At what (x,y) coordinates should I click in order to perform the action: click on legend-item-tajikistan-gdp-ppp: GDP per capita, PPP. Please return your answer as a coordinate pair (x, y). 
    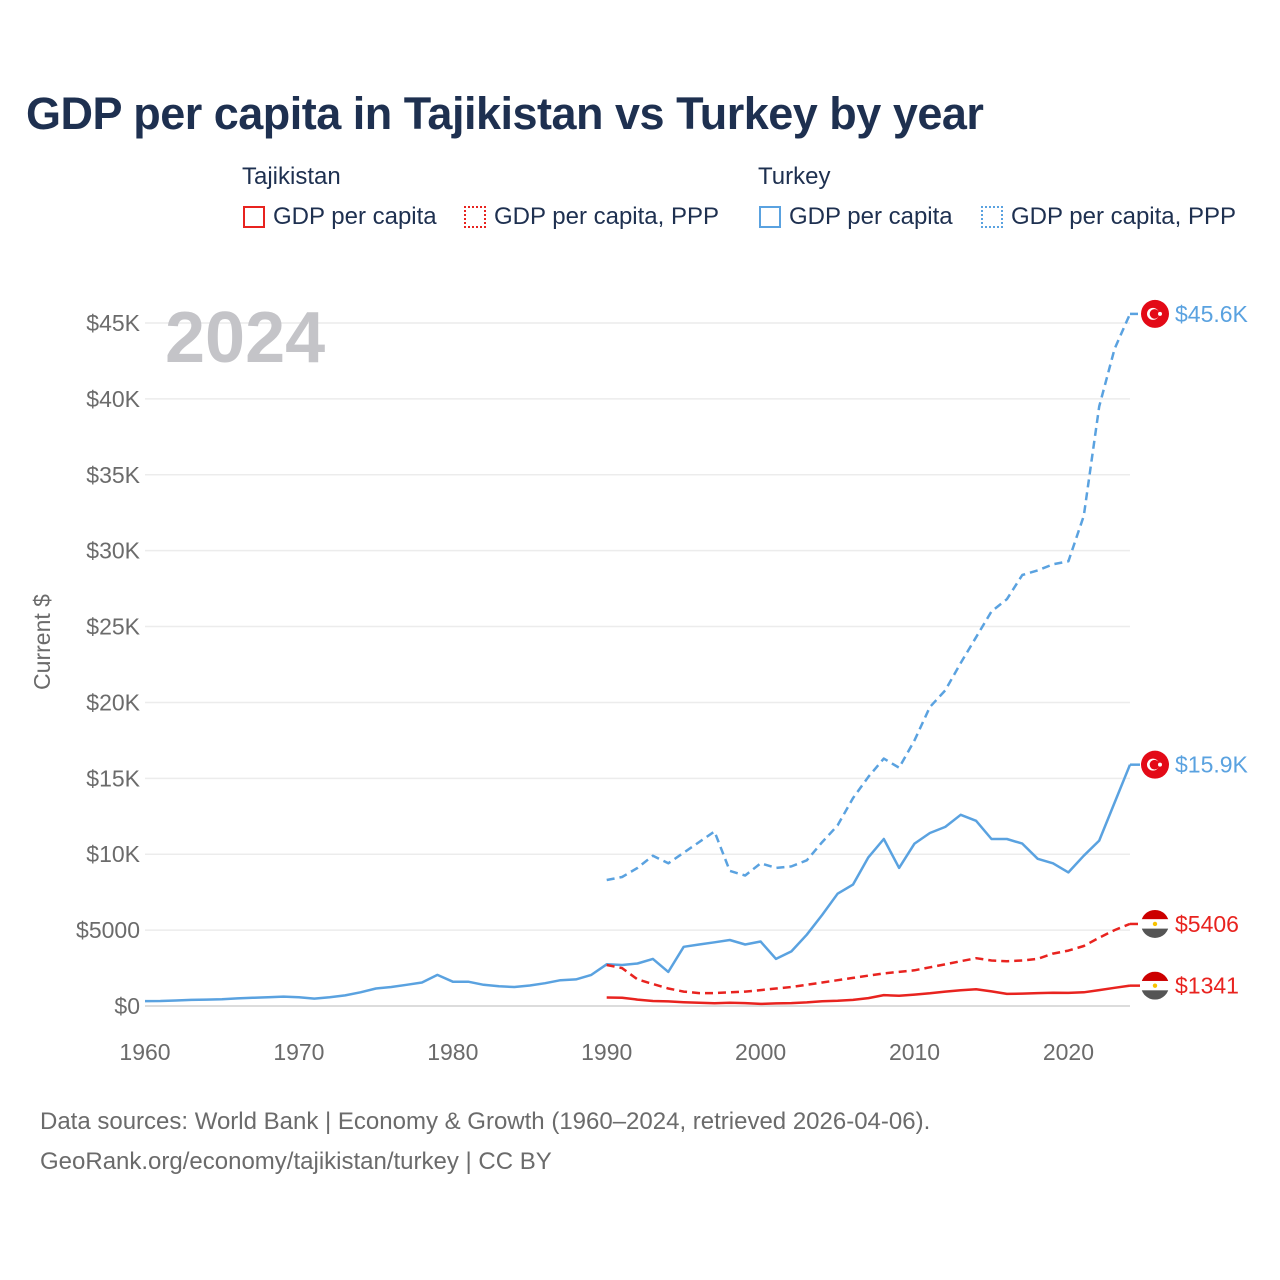
    Looking at the image, I should click on (591, 217).